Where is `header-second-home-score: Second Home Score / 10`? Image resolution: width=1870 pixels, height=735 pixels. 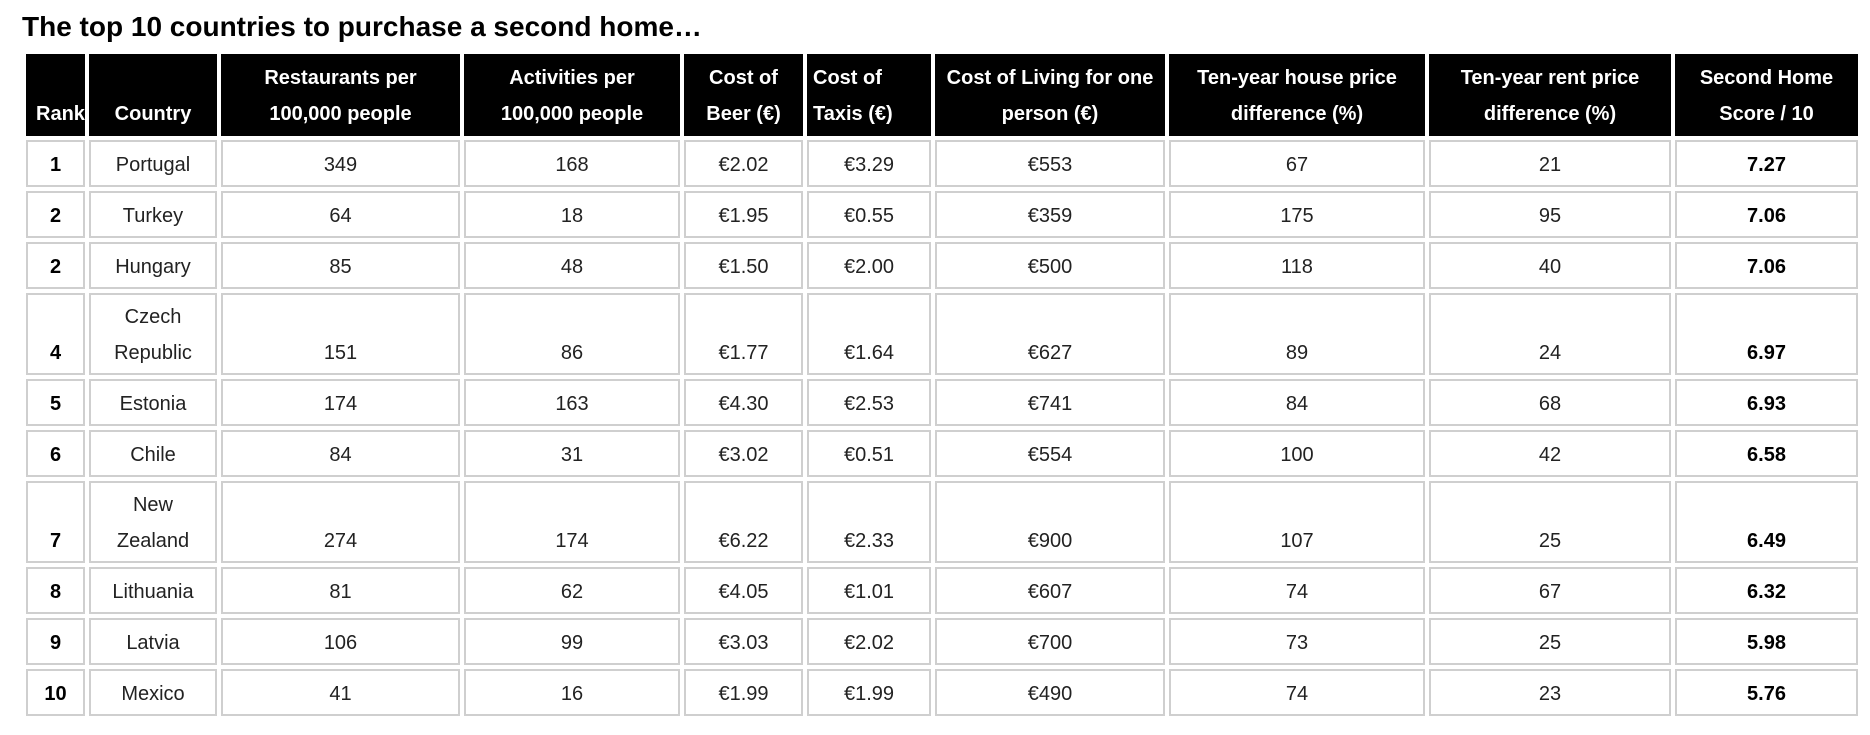
header-second-home-score: Second Home Score / 10 is located at coordinates (1766, 95).